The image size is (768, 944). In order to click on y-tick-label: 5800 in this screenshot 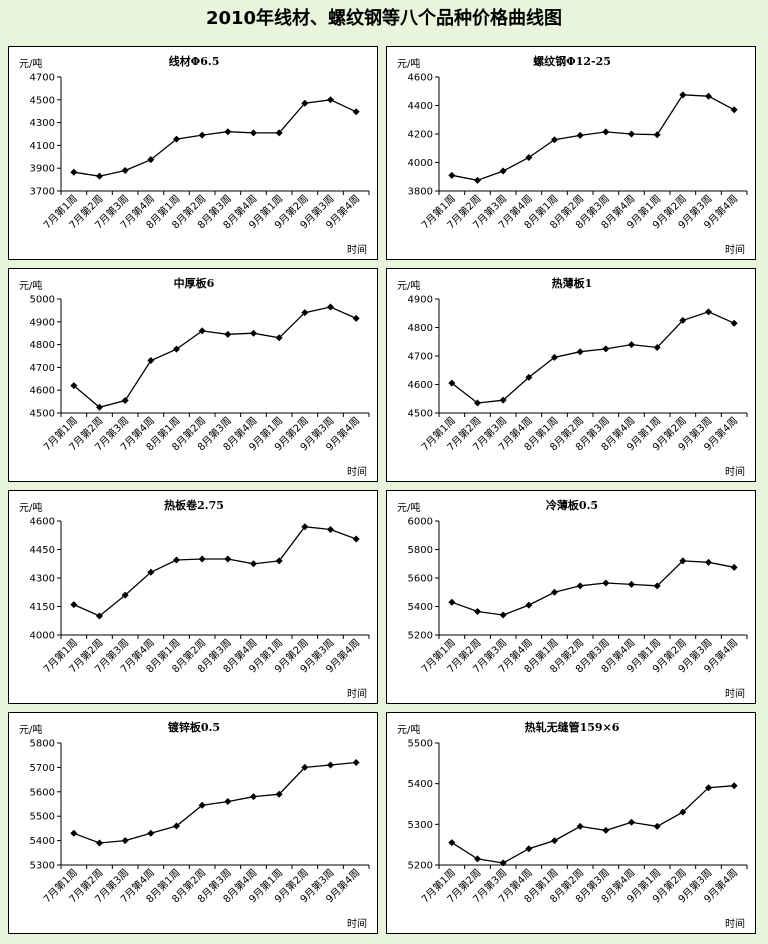, I will do `click(42, 744)`.